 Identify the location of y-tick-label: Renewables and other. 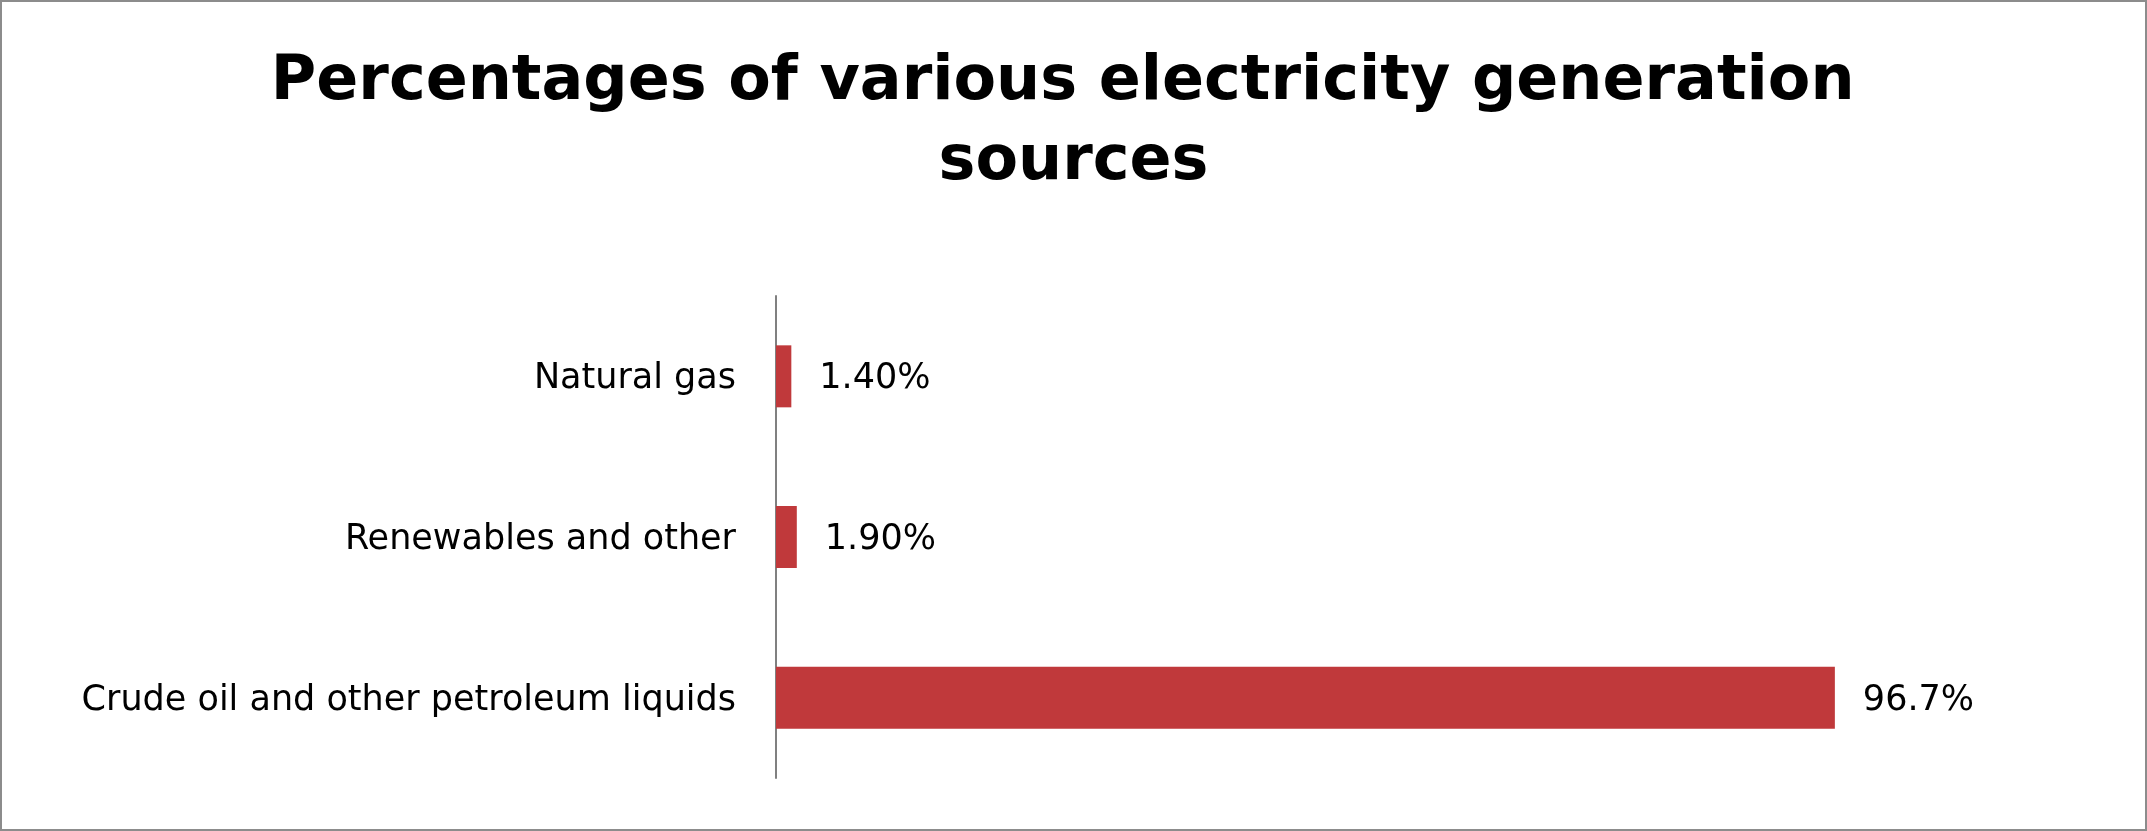
(540, 537).